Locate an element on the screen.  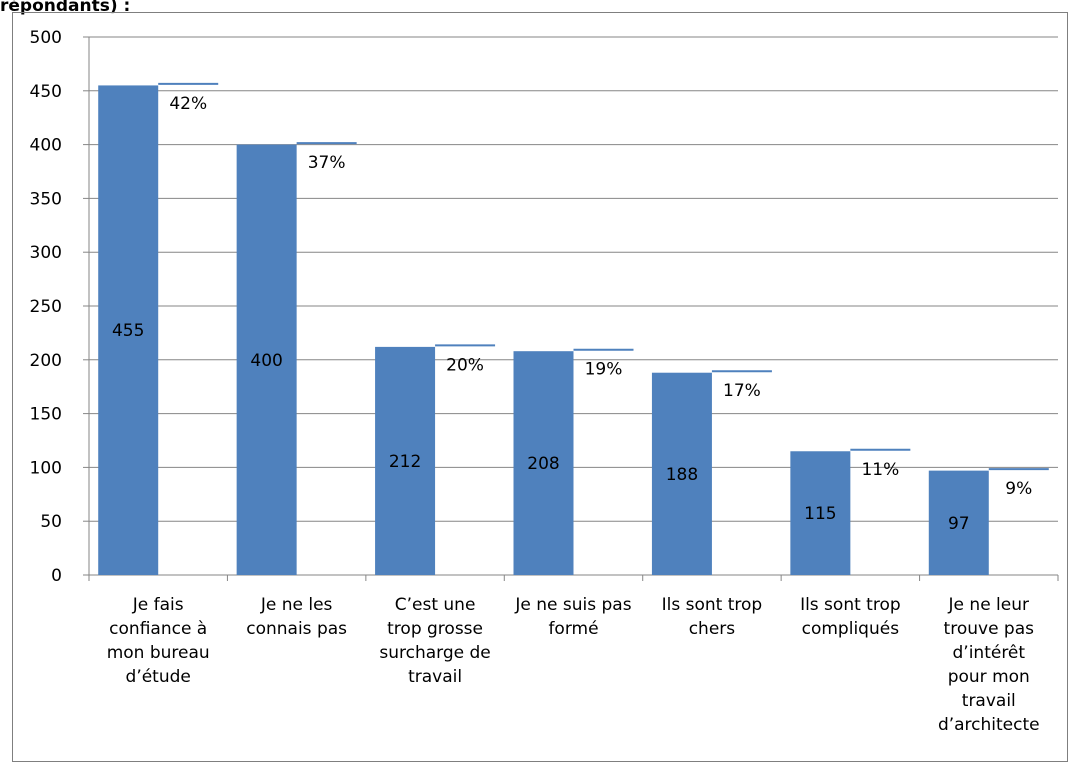
bar-value-label: 188 is located at coordinates (682, 475).